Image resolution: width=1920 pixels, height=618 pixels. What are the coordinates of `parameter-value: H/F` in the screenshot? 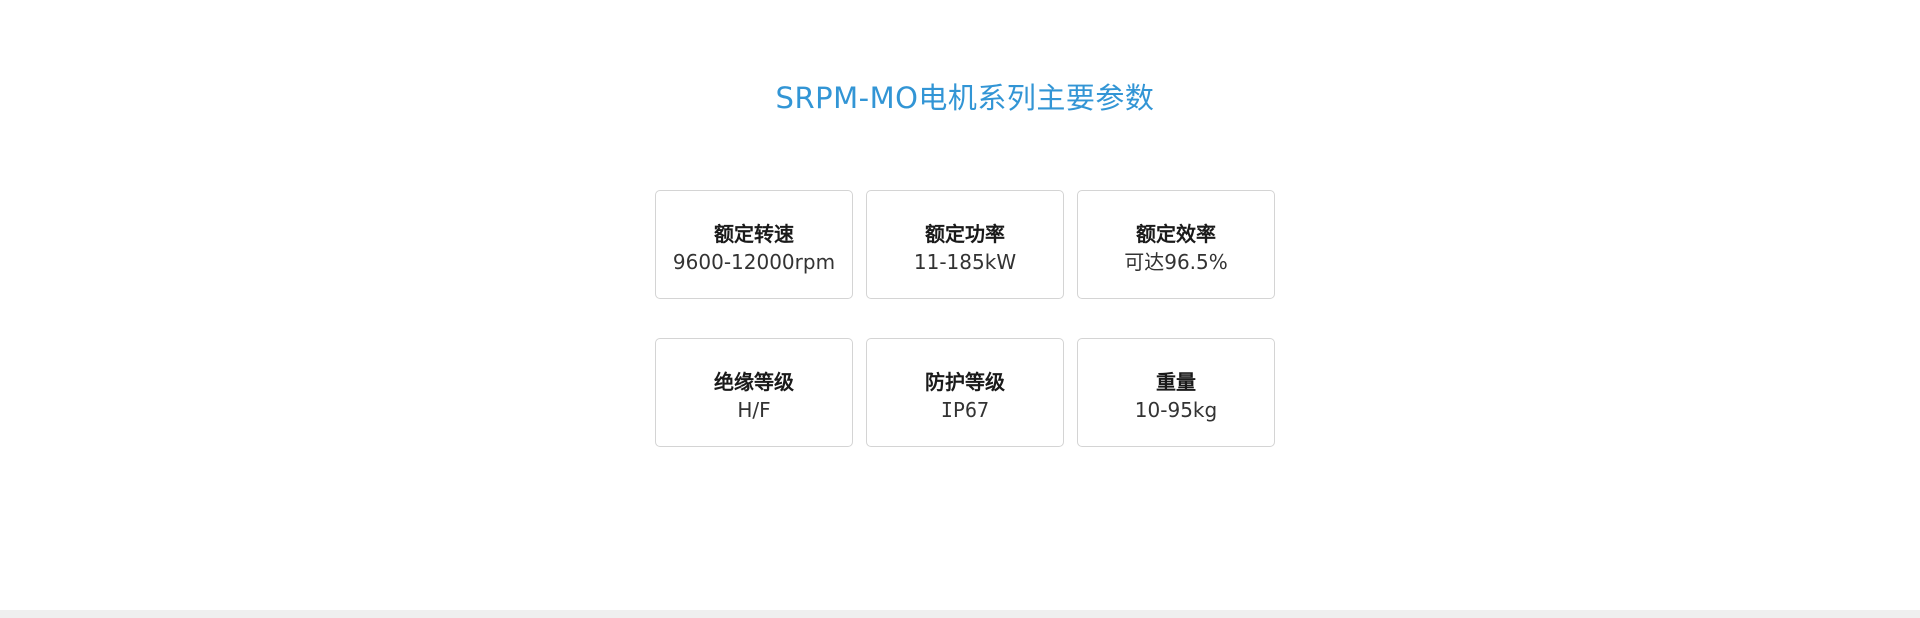 It's located at (754, 410).